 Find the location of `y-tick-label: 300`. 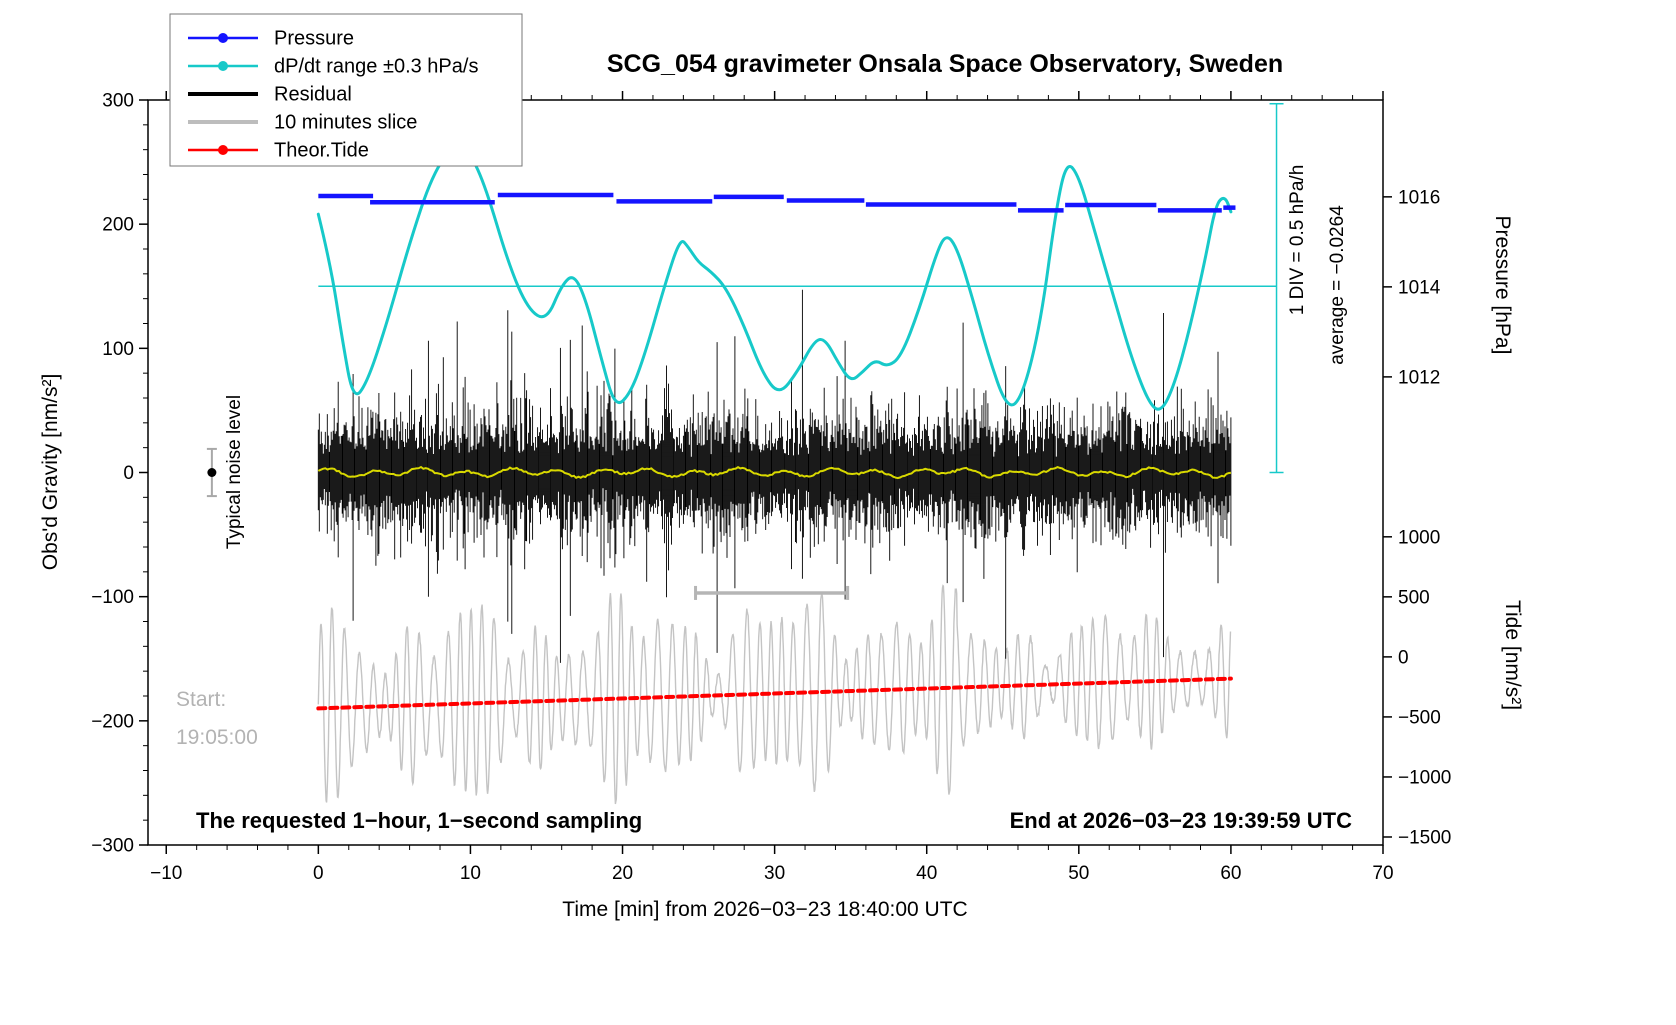

y-tick-label: 300 is located at coordinates (118, 101).